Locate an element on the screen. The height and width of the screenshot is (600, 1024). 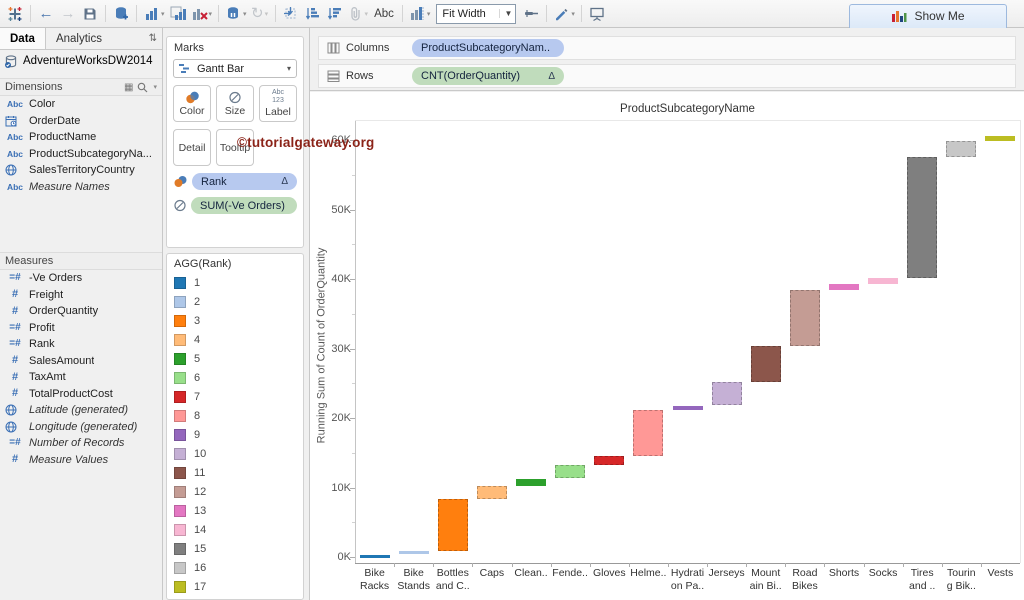
x-category-label: Bike Stands is located at coordinates (414, 579).